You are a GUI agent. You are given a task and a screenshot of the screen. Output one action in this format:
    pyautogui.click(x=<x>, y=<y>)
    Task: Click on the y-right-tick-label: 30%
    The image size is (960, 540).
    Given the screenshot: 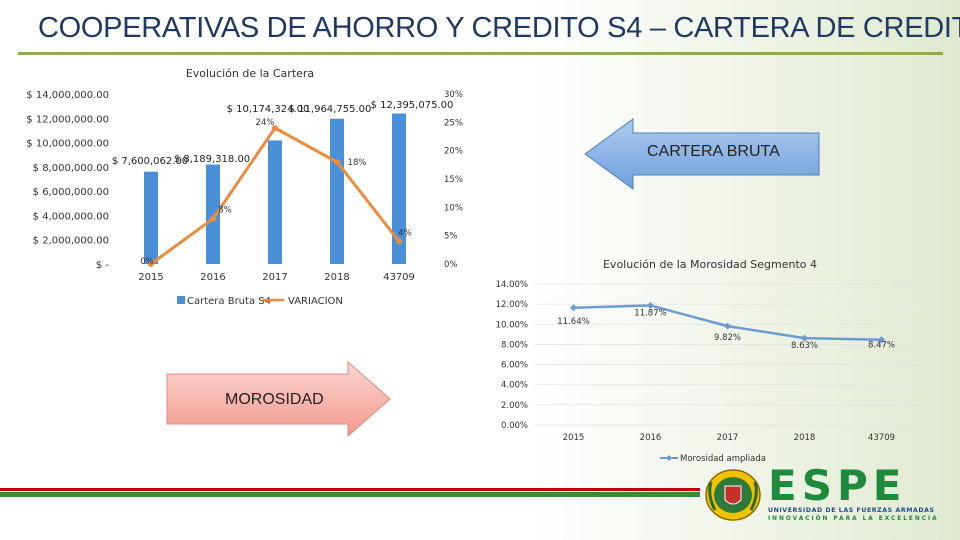 What is the action you would take?
    pyautogui.click(x=453, y=95)
    